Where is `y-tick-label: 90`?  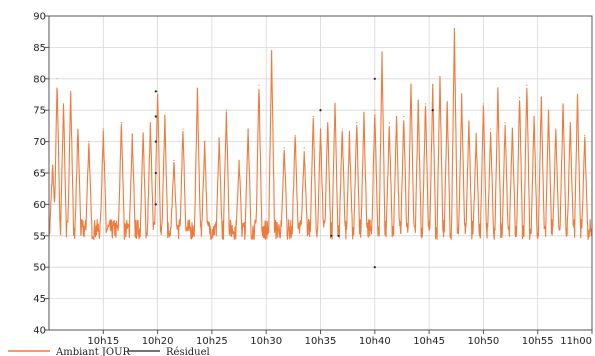
y-tick-label: 90 is located at coordinates (39, 17).